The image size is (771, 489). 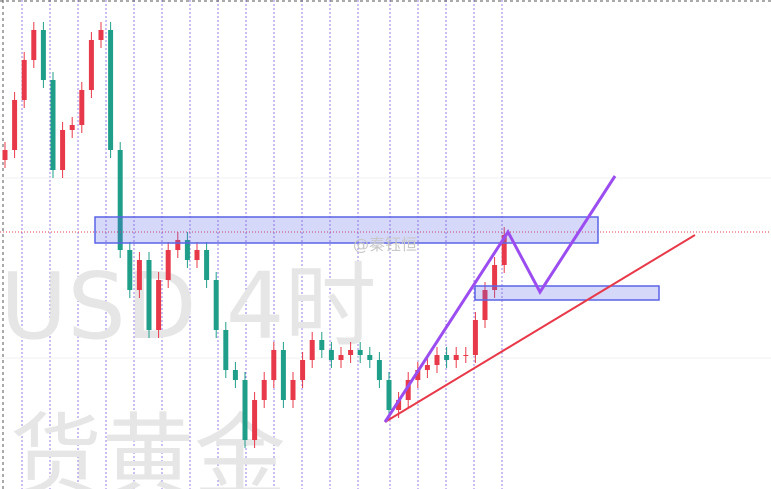 What do you see at coordinates (148, 446) in the screenshot?
I see `background-text: 货黄金` at bounding box center [148, 446].